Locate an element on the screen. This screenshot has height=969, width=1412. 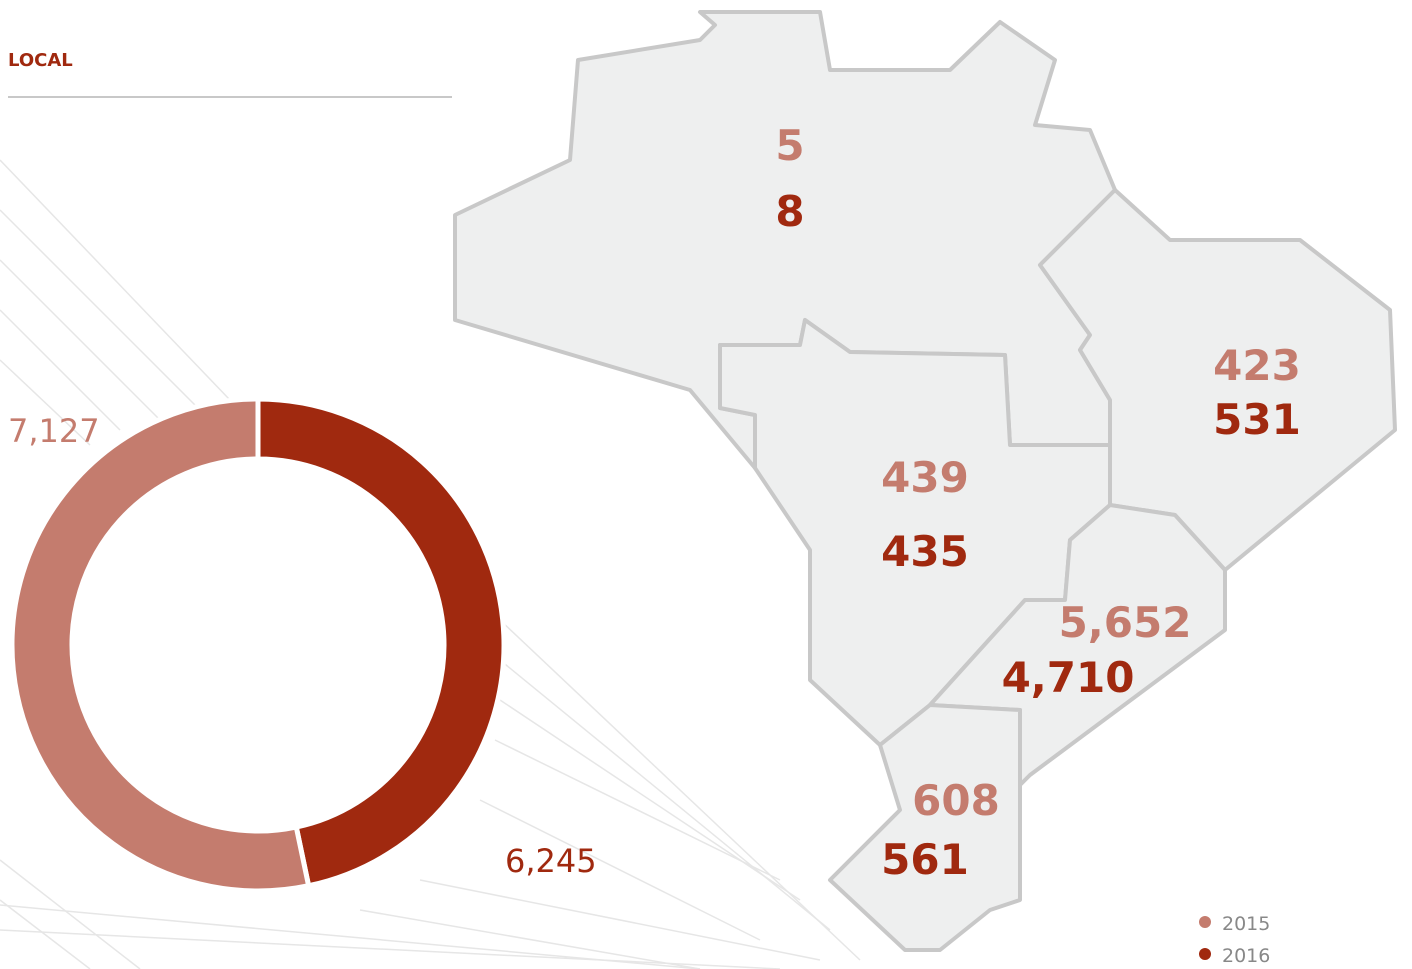
region-value: 531 is located at coordinates (1257, 419).